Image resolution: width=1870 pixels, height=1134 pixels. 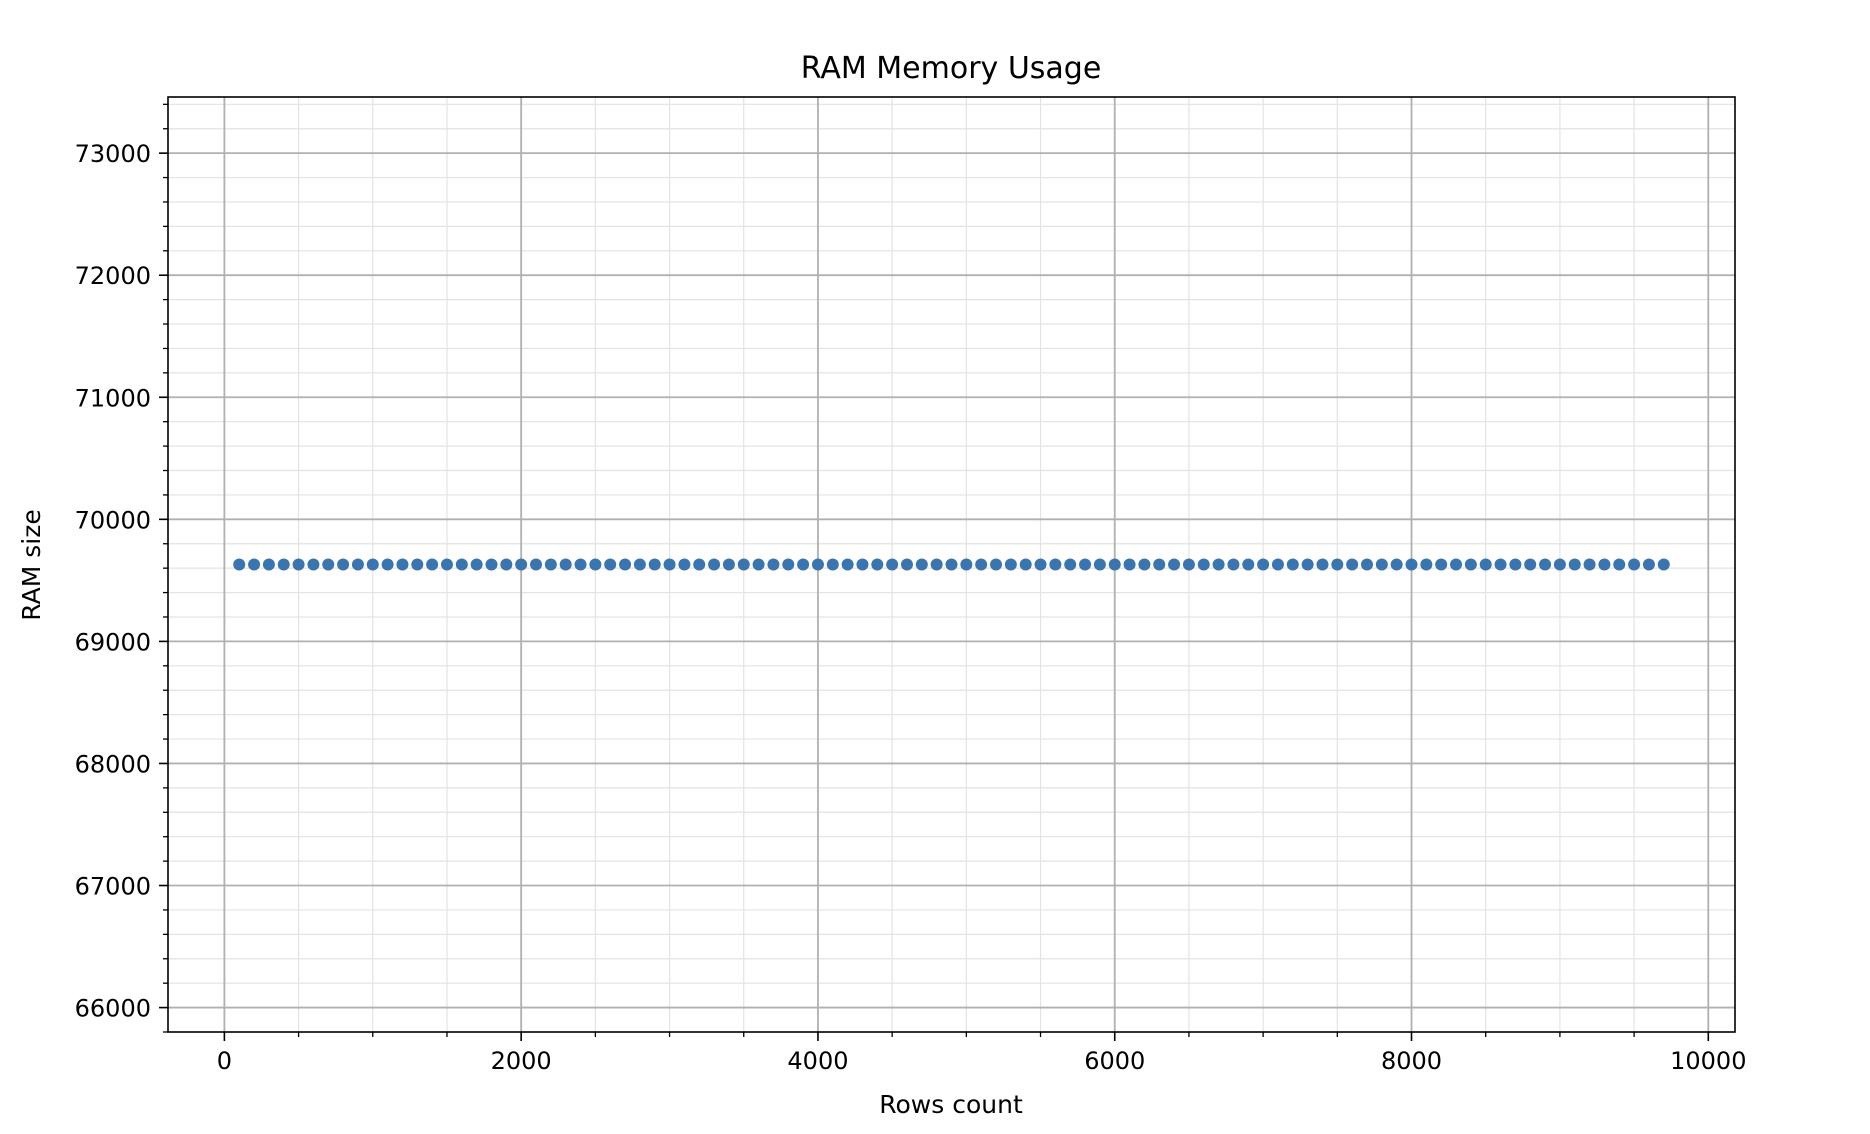 What do you see at coordinates (31, 564) in the screenshot?
I see `y-axis-title: RAM size` at bounding box center [31, 564].